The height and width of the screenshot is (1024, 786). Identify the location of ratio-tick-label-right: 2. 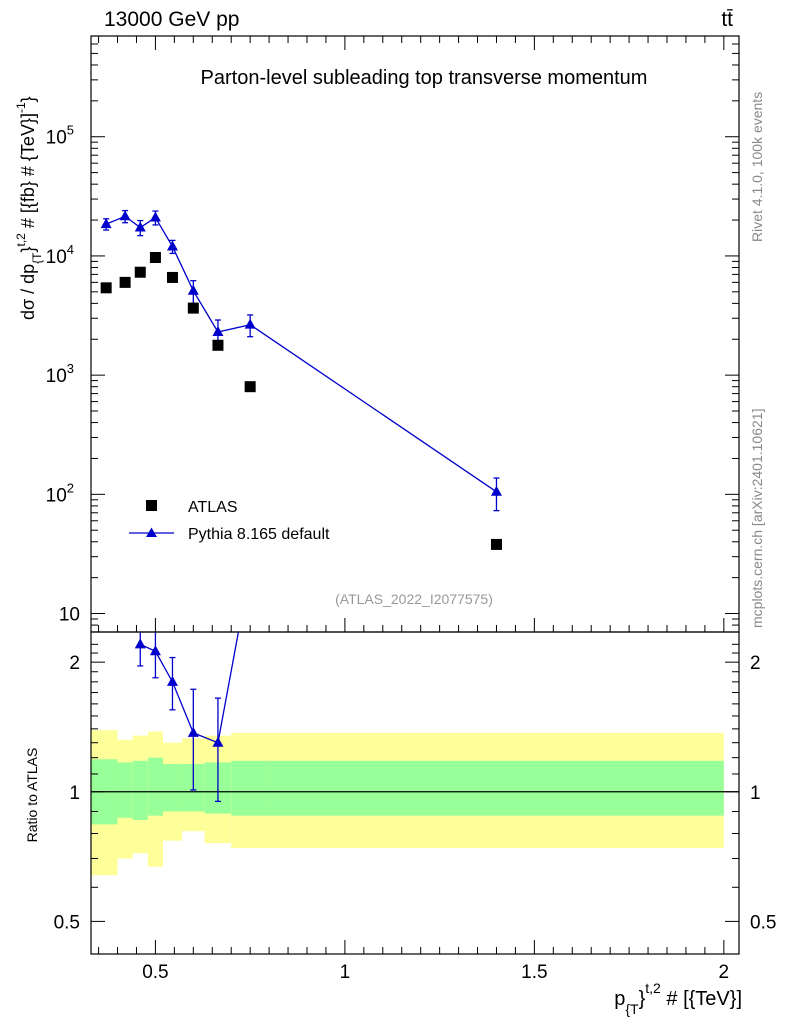
(755, 663).